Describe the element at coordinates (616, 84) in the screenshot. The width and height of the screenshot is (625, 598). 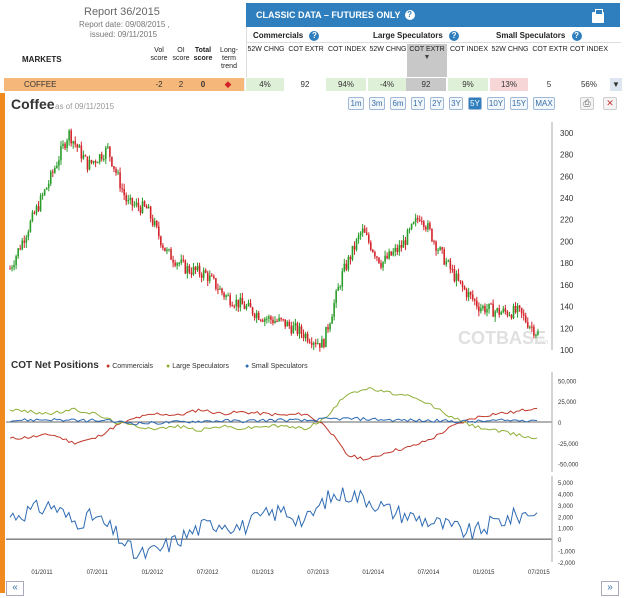
I see `row-expand-icon: ▼` at that location.